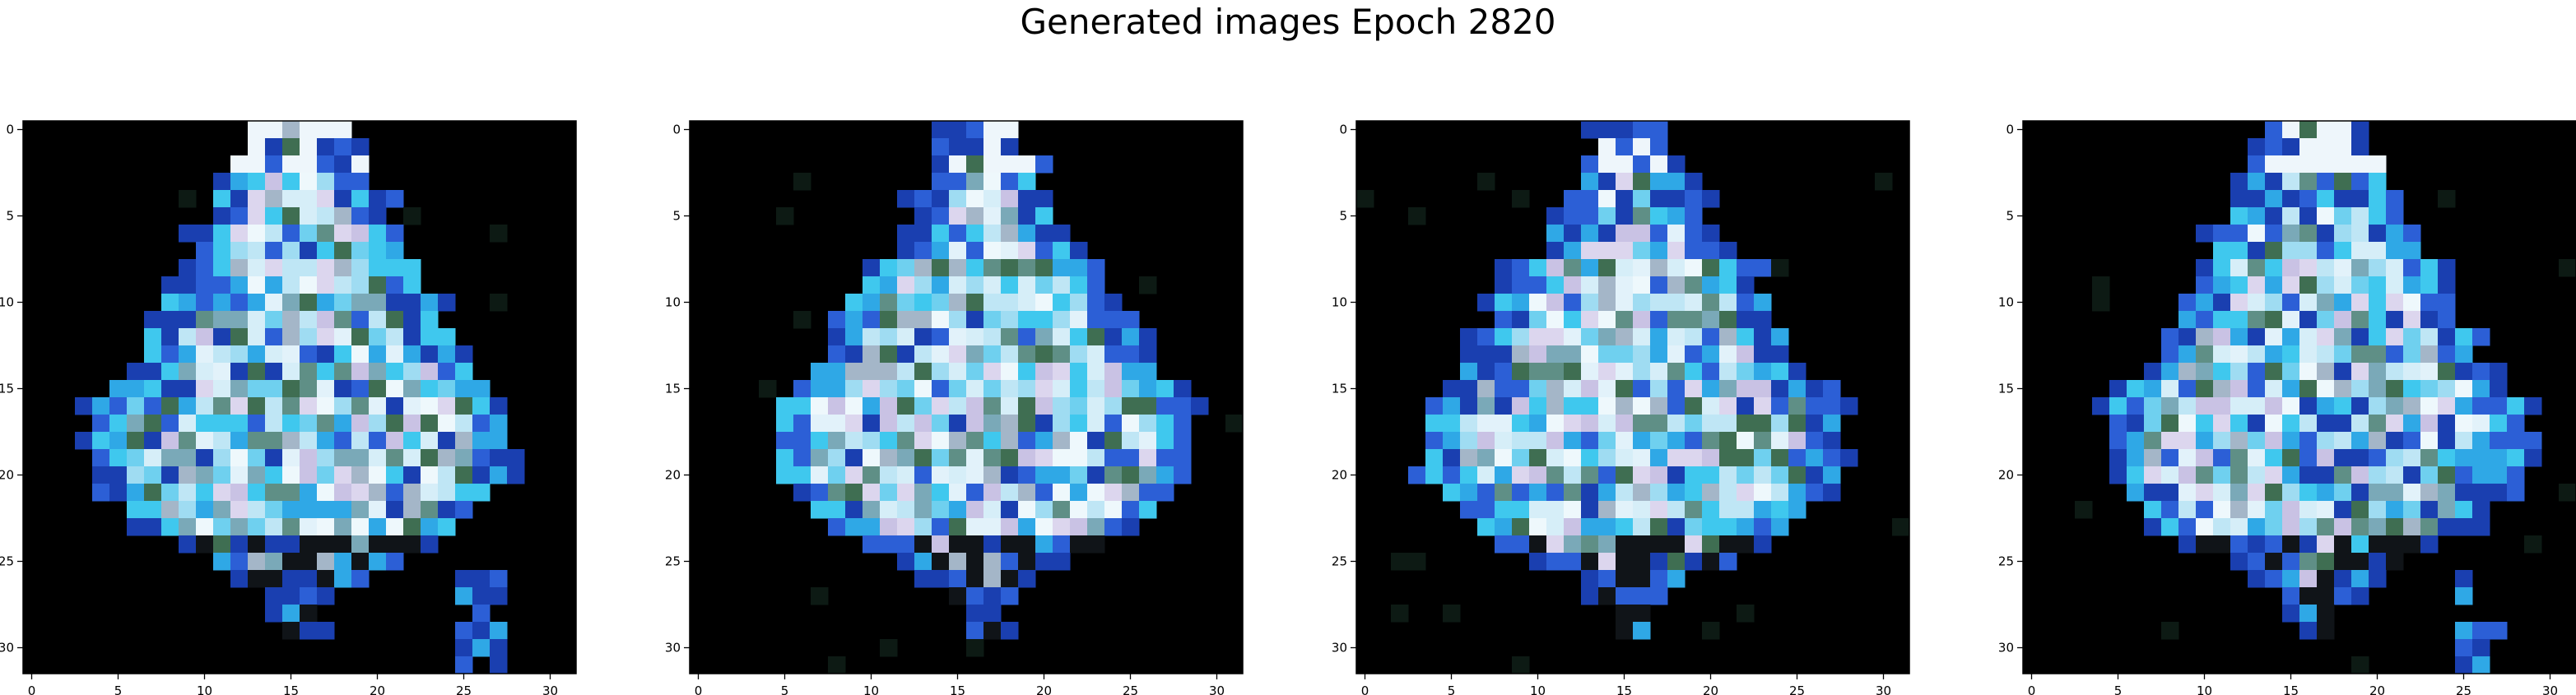  What do you see at coordinates (676, 216) in the screenshot?
I see `y-tick-label: 5` at bounding box center [676, 216].